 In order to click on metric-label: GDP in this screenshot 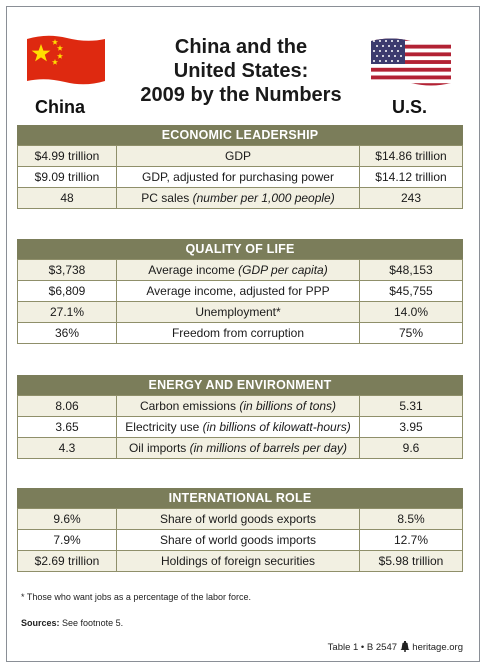, I will do `click(238, 156)`.